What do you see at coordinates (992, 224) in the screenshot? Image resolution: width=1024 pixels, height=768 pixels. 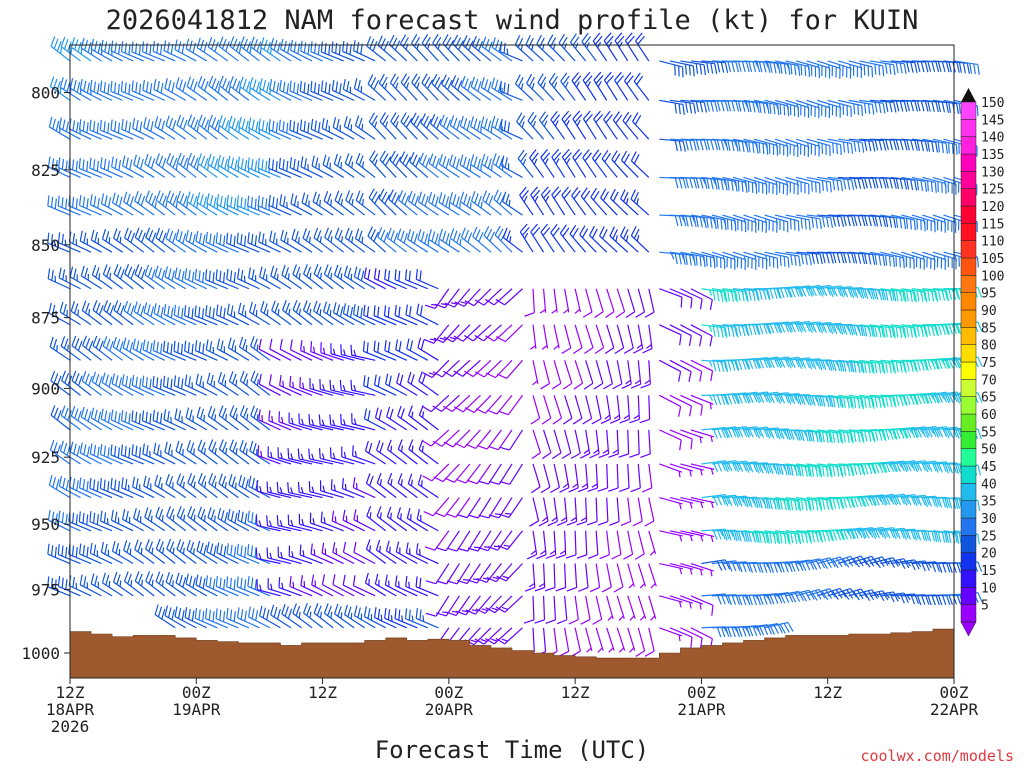 I see `colorbar-label: 115` at bounding box center [992, 224].